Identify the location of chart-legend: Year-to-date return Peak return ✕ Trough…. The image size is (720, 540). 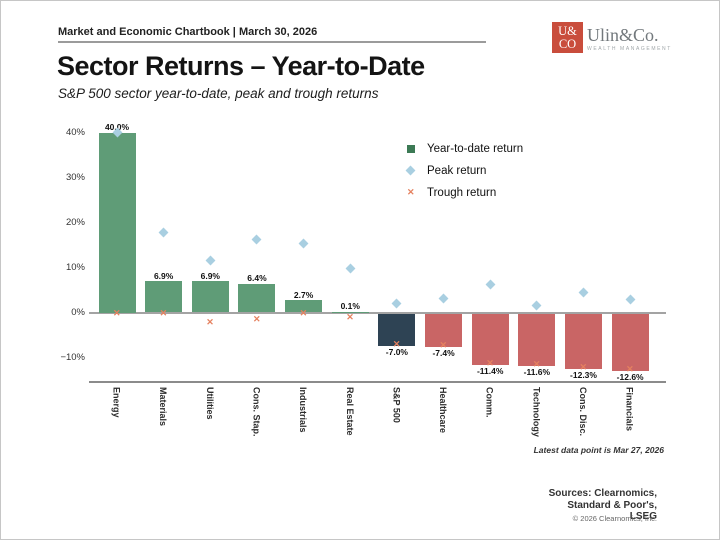
(464, 170).